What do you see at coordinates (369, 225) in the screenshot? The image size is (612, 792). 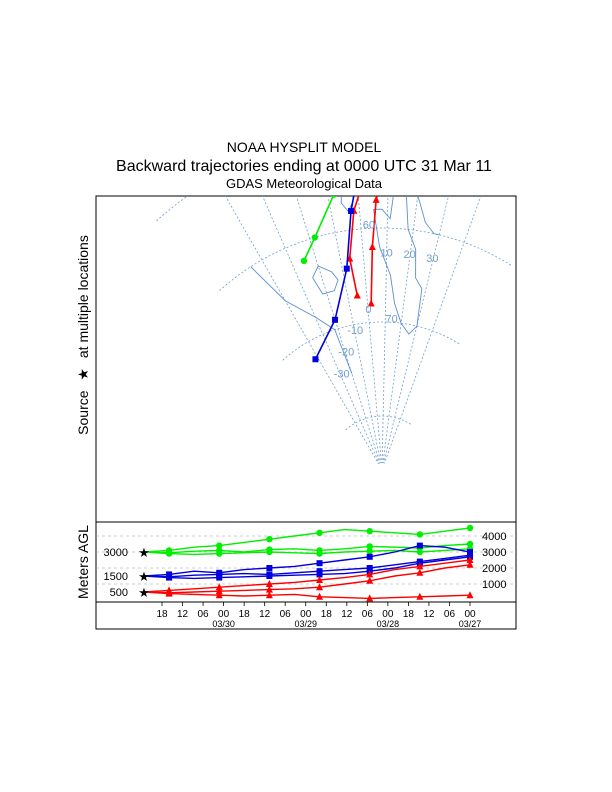 I see `latitude-label: 60` at bounding box center [369, 225].